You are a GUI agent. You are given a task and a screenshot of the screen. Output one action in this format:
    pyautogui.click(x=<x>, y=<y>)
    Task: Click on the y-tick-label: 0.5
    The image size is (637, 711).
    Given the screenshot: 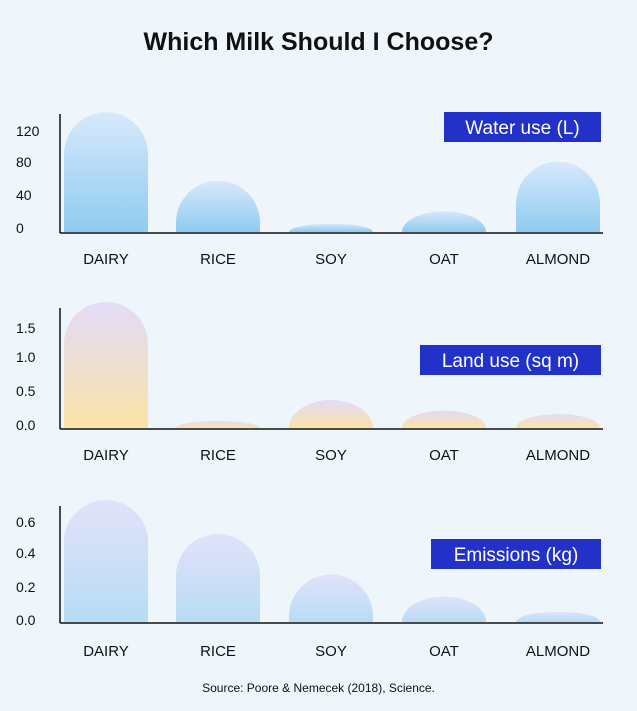 What is the action you would take?
    pyautogui.click(x=26, y=391)
    